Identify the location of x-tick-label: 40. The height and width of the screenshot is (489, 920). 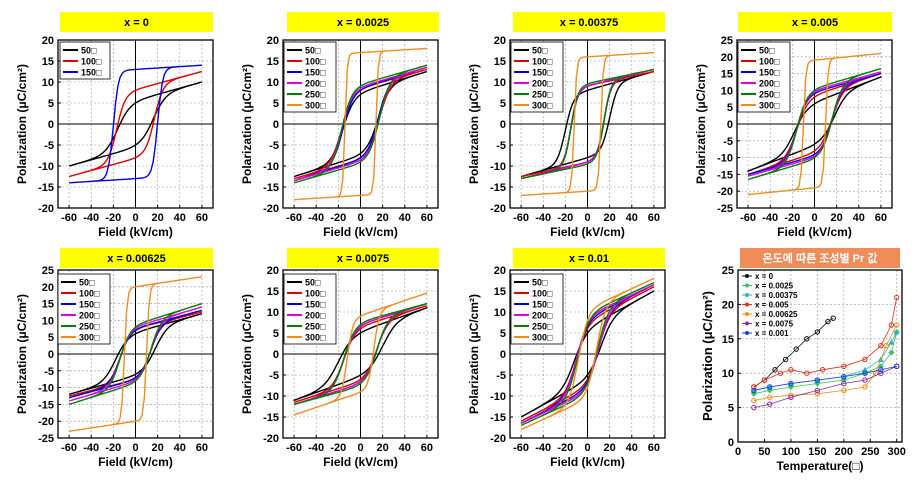
(859, 218).